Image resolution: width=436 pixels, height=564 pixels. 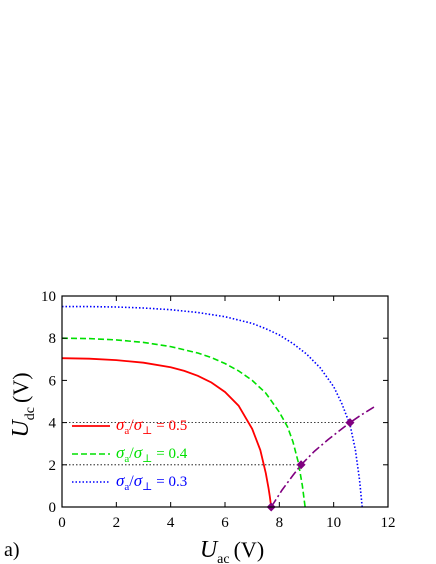 What do you see at coordinates (53, 424) in the screenshot?
I see `y-tick-label: 4` at bounding box center [53, 424].